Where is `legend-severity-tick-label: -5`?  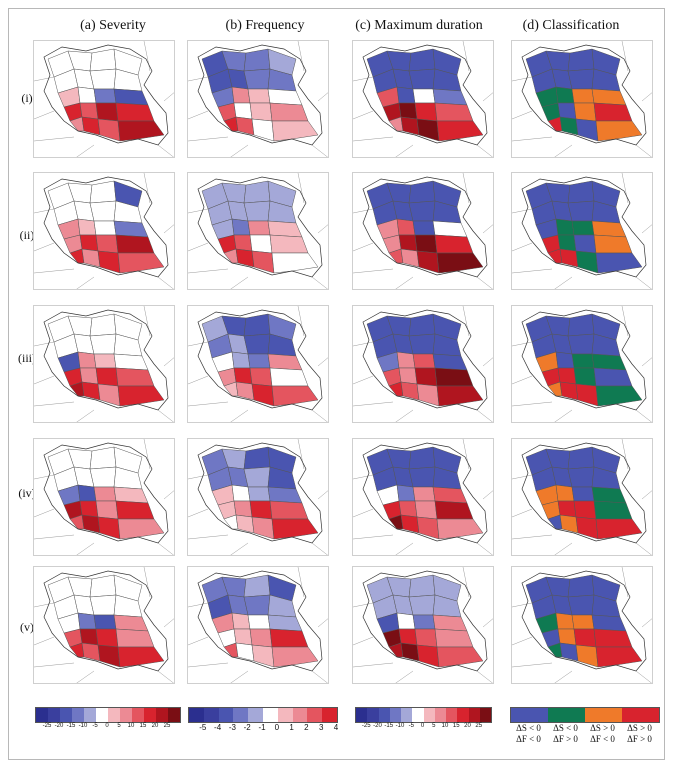
legend-severity-tick-label: -5 is located at coordinates (95, 726).